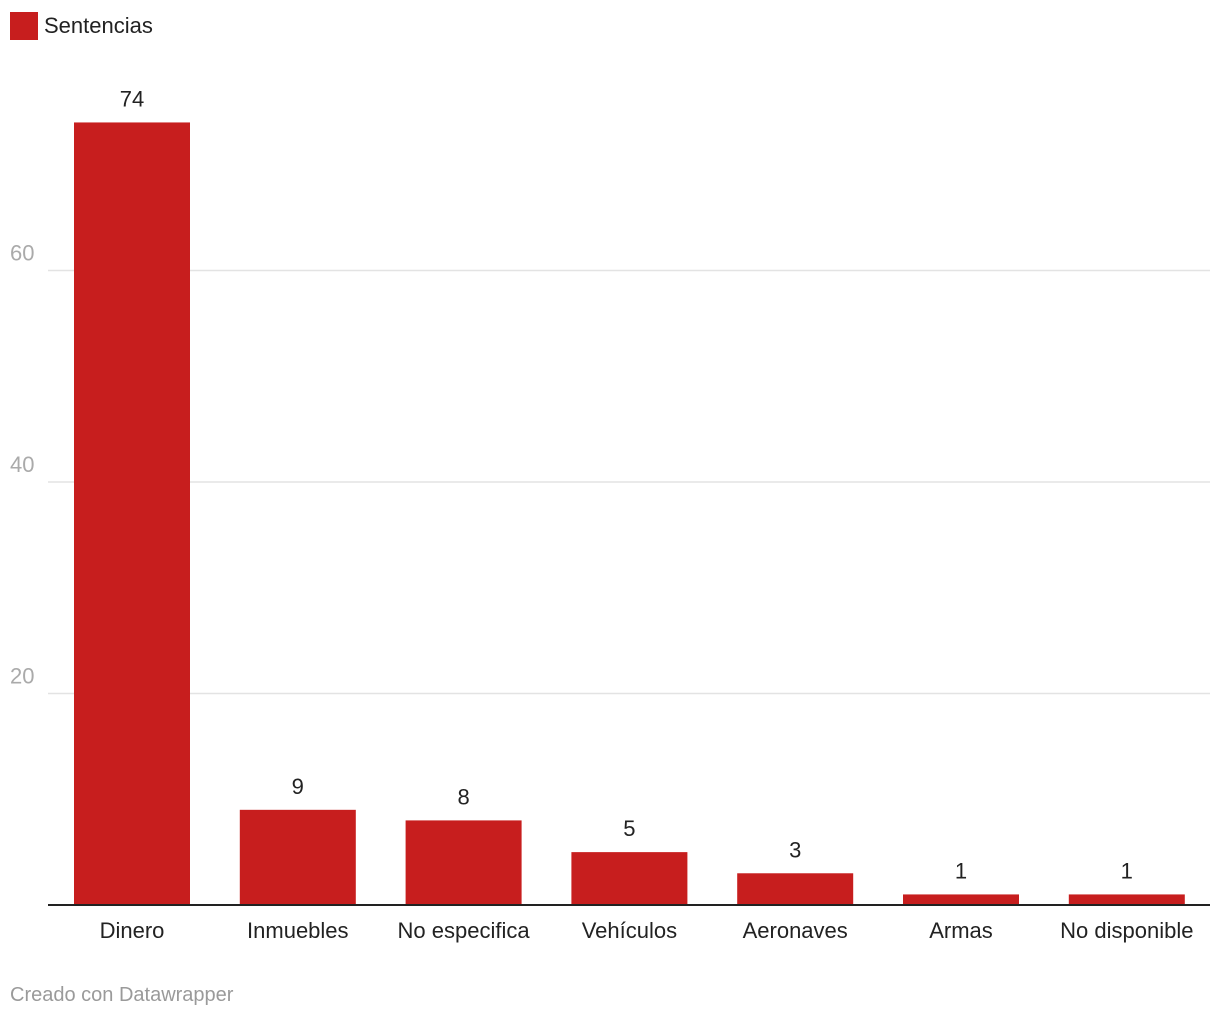 The image size is (1220, 1020). What do you see at coordinates (22, 253) in the screenshot?
I see `y-tick-label: 60` at bounding box center [22, 253].